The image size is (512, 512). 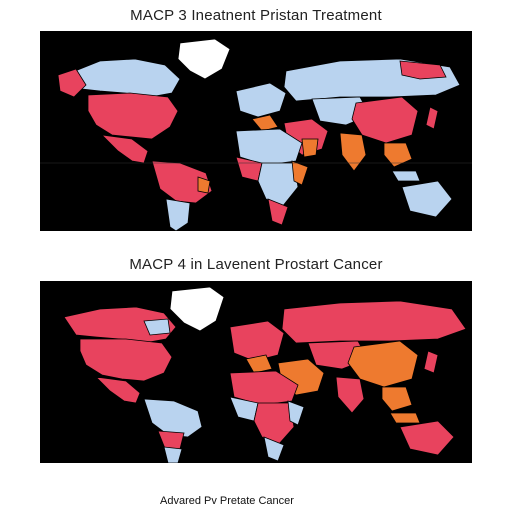 I want to click on region-canada-east, so click(x=157, y=327).